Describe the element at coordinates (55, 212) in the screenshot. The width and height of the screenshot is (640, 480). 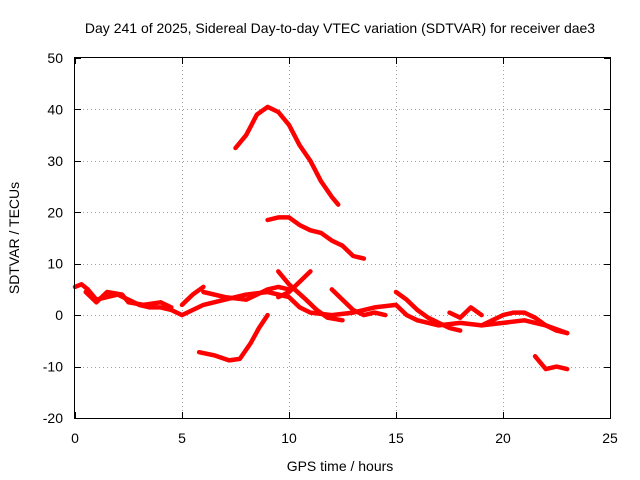
I see `y-tick-label: 20` at that location.